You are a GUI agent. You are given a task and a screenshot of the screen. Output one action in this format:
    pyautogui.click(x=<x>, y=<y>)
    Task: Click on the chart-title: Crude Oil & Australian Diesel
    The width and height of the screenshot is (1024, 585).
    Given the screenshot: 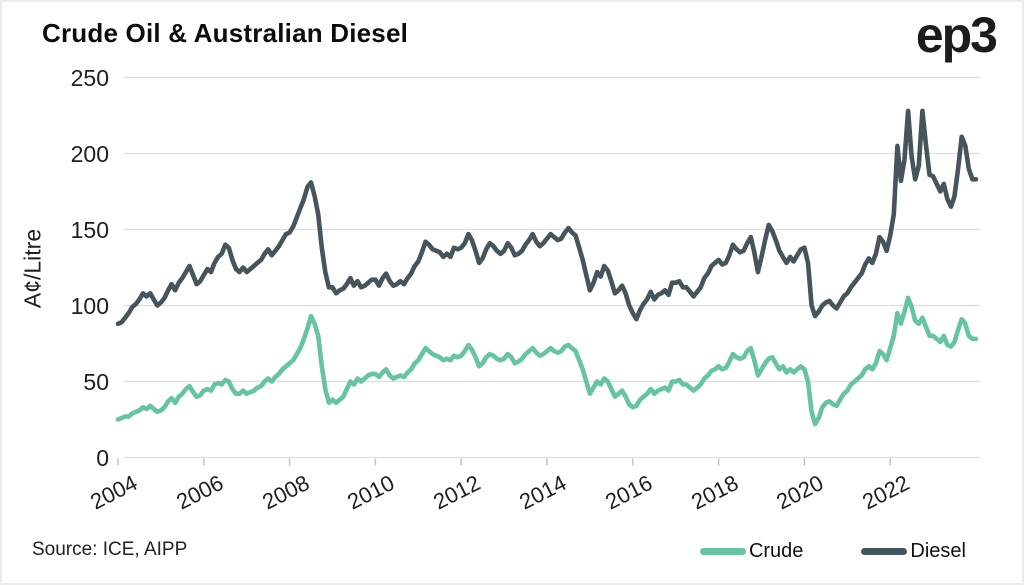 What is the action you would take?
    pyautogui.click(x=225, y=33)
    